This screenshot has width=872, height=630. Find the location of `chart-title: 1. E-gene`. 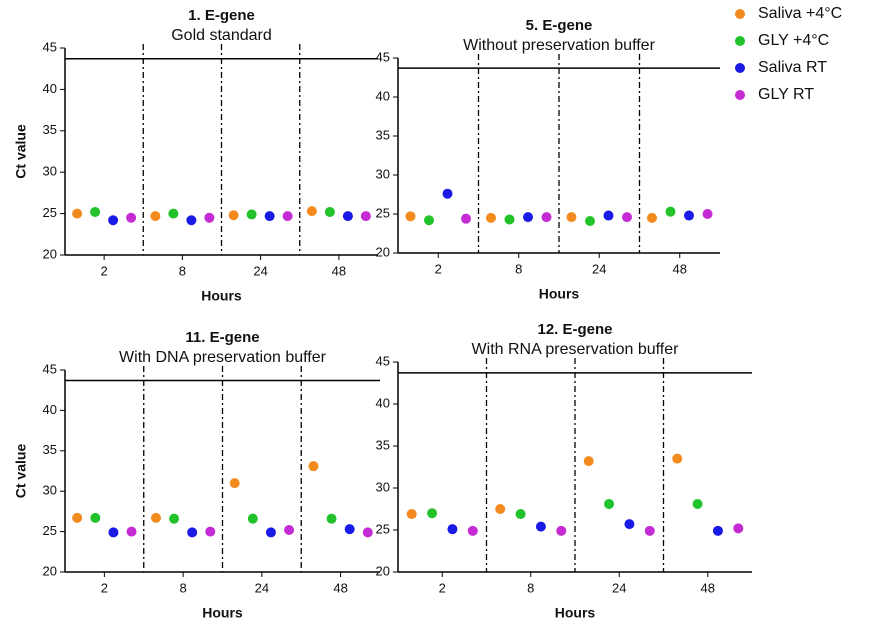

chart-title: 1. E-gene is located at coordinates (221, 15).